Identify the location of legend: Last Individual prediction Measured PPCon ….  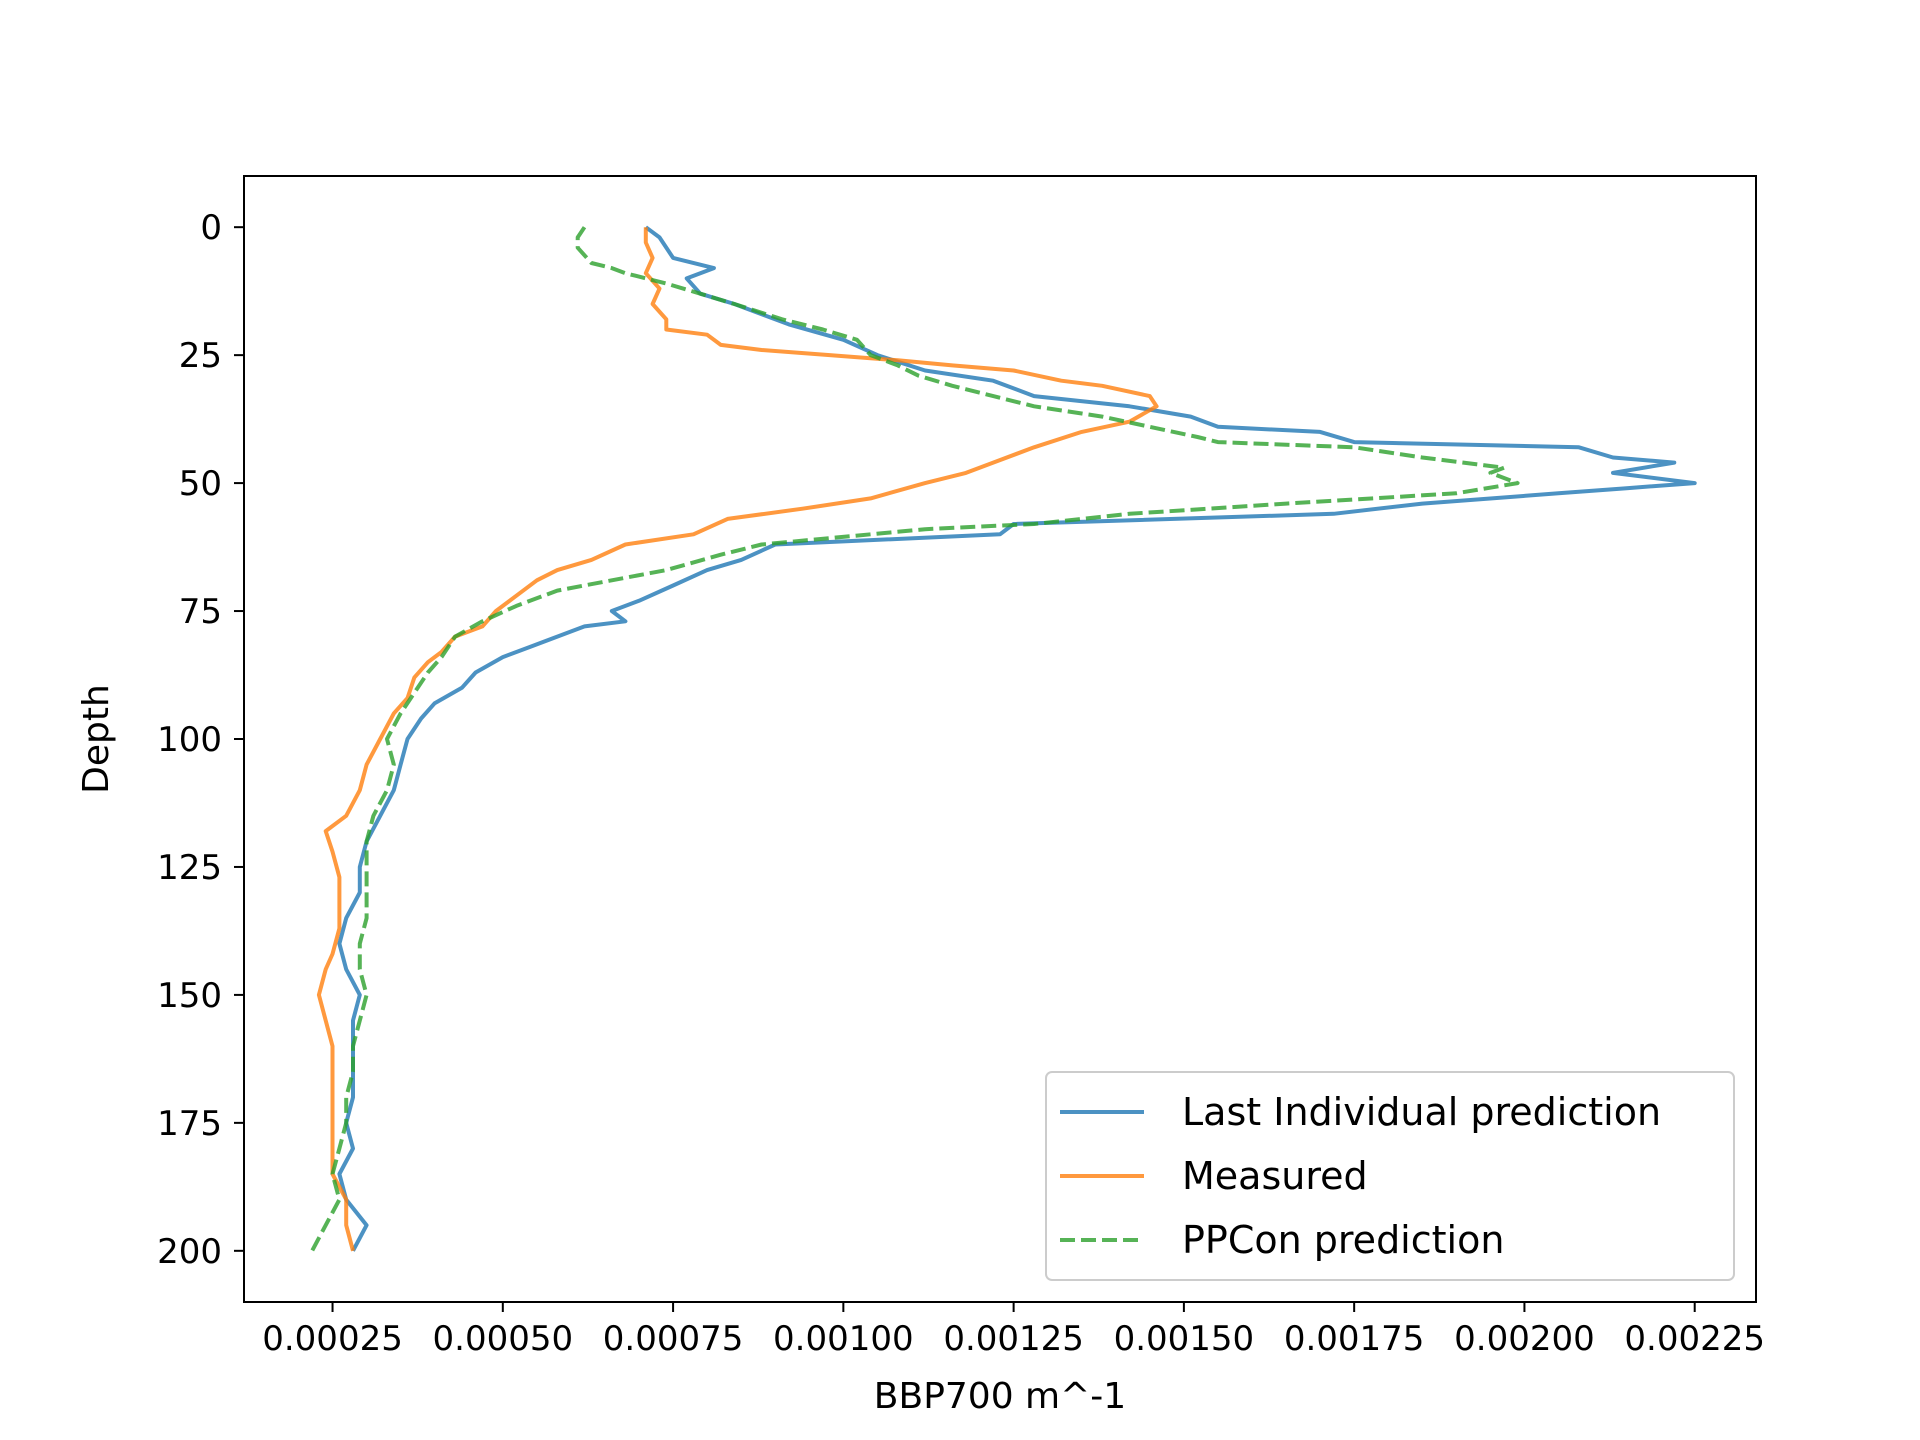
(1390, 1176).